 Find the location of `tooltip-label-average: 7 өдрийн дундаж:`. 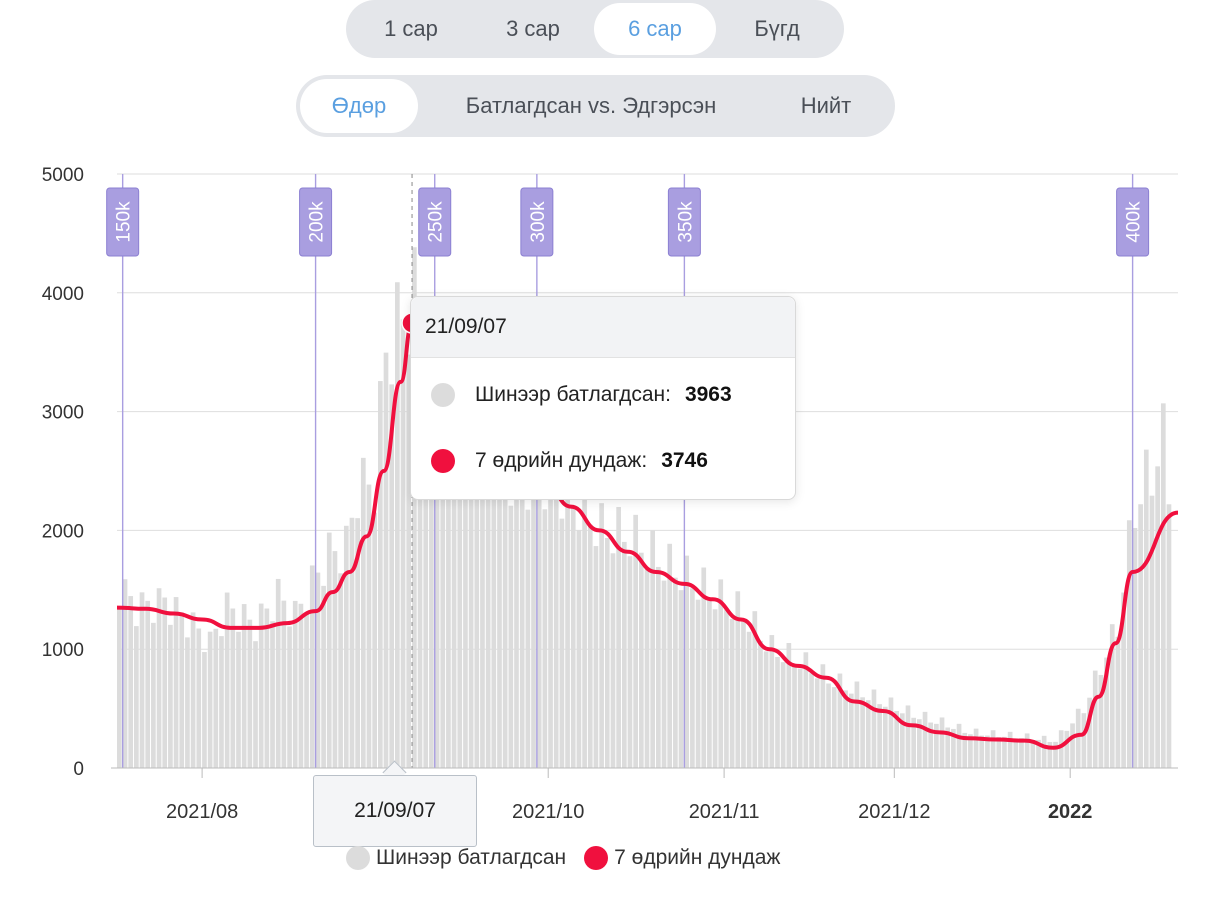

tooltip-label-average: 7 өдрийн дундаж: is located at coordinates (561, 460).